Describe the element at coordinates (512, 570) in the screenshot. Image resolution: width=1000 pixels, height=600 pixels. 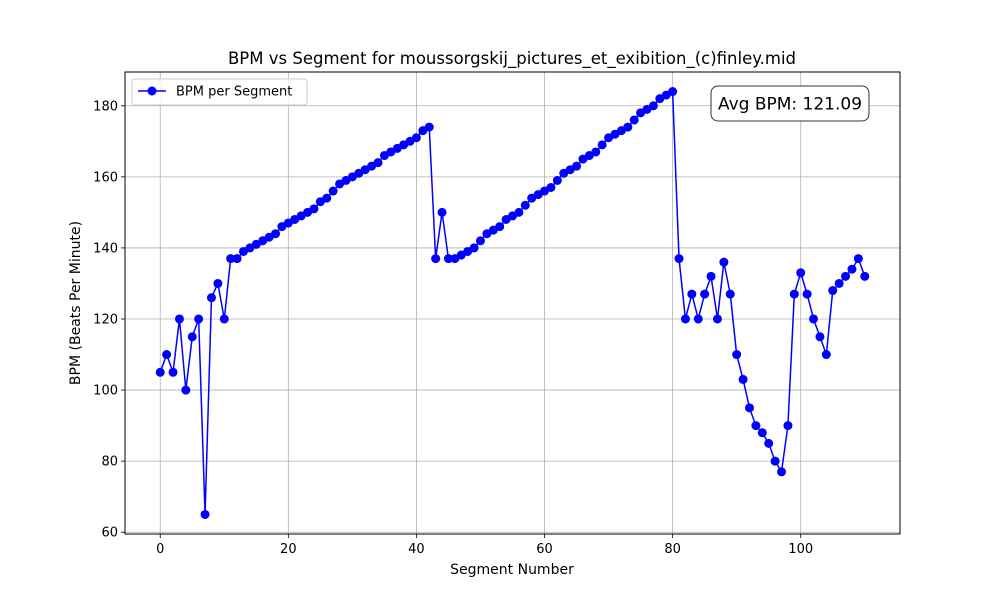
I see `x-axis-label: Segment Number` at that location.